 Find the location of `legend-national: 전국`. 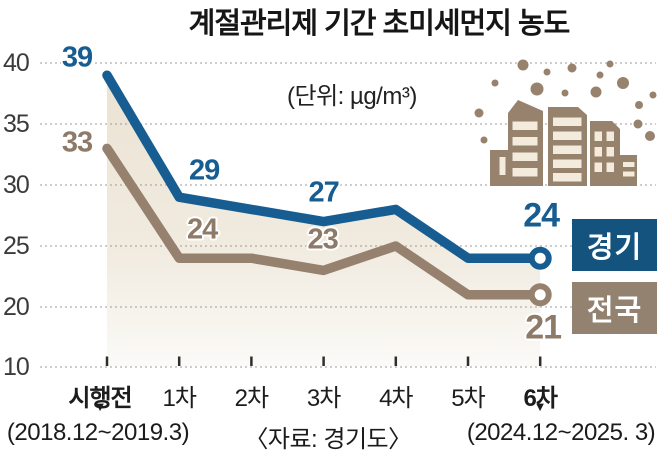

legend-national: 전국 is located at coordinates (614, 308).